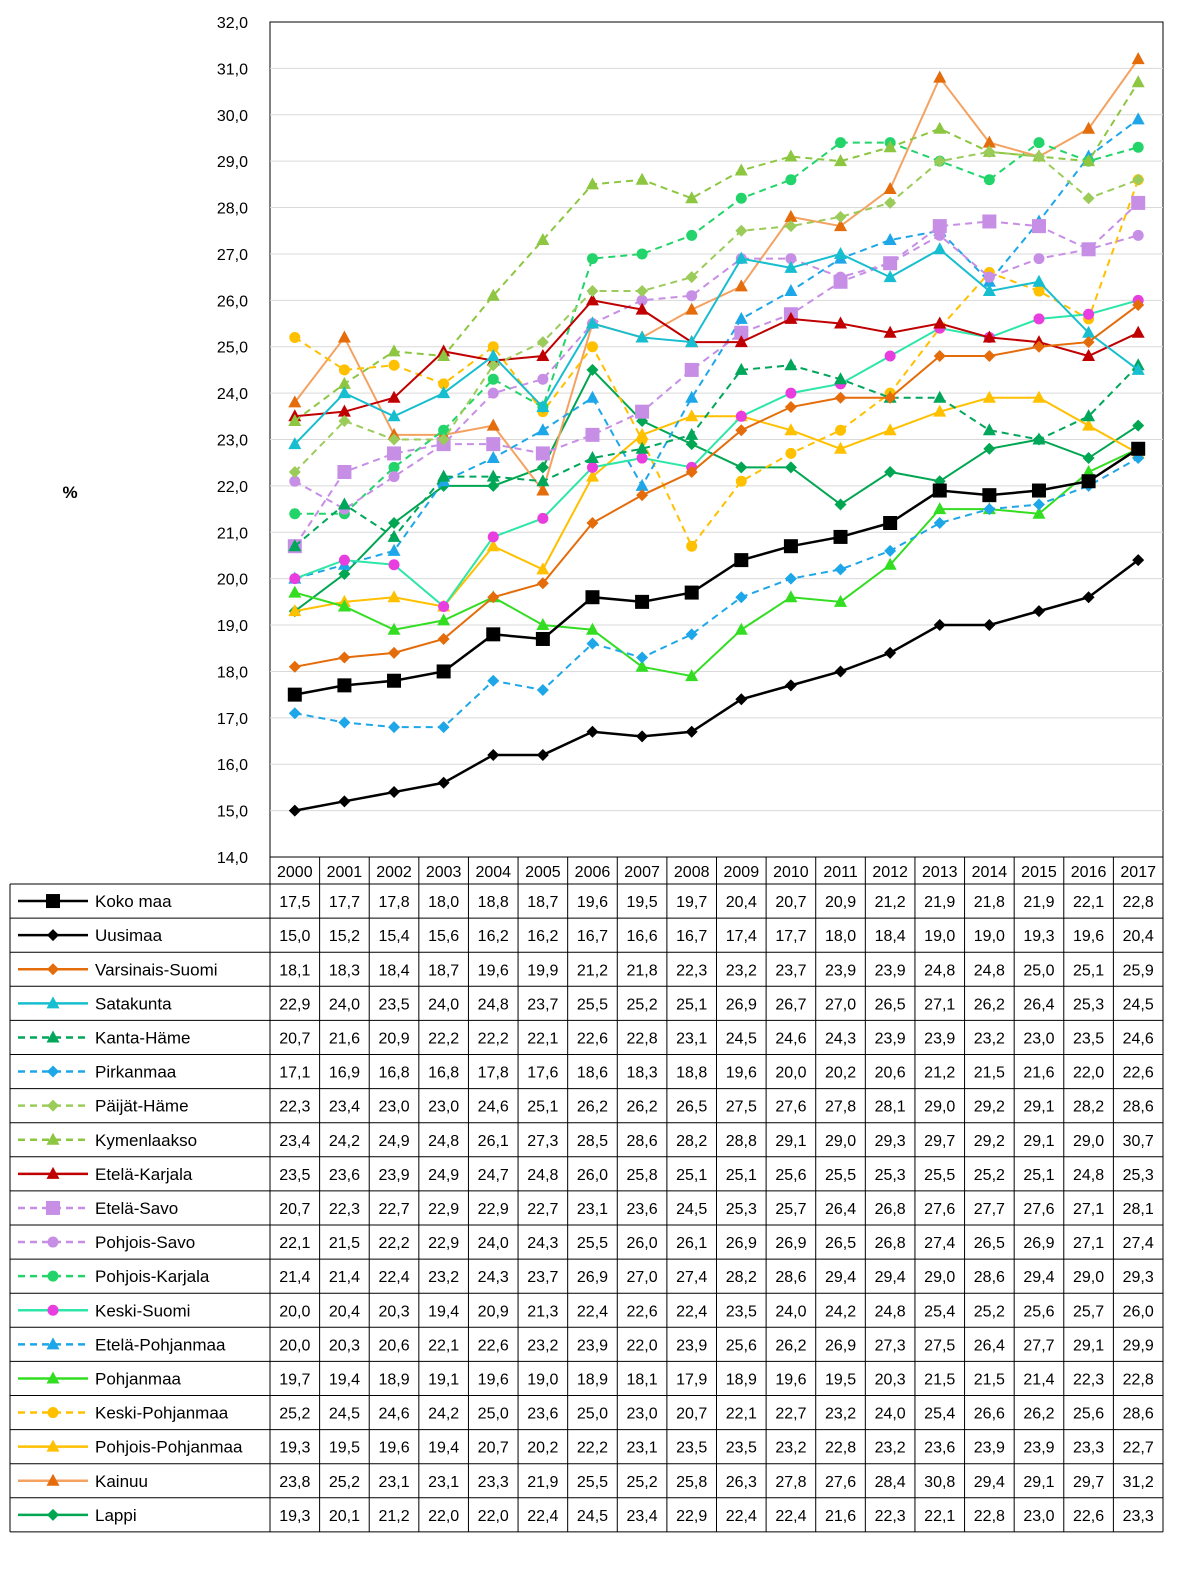 The width and height of the screenshot is (1188, 1580). What do you see at coordinates (344, 1243) in the screenshot?
I see `table-cell: 21,5` at bounding box center [344, 1243].